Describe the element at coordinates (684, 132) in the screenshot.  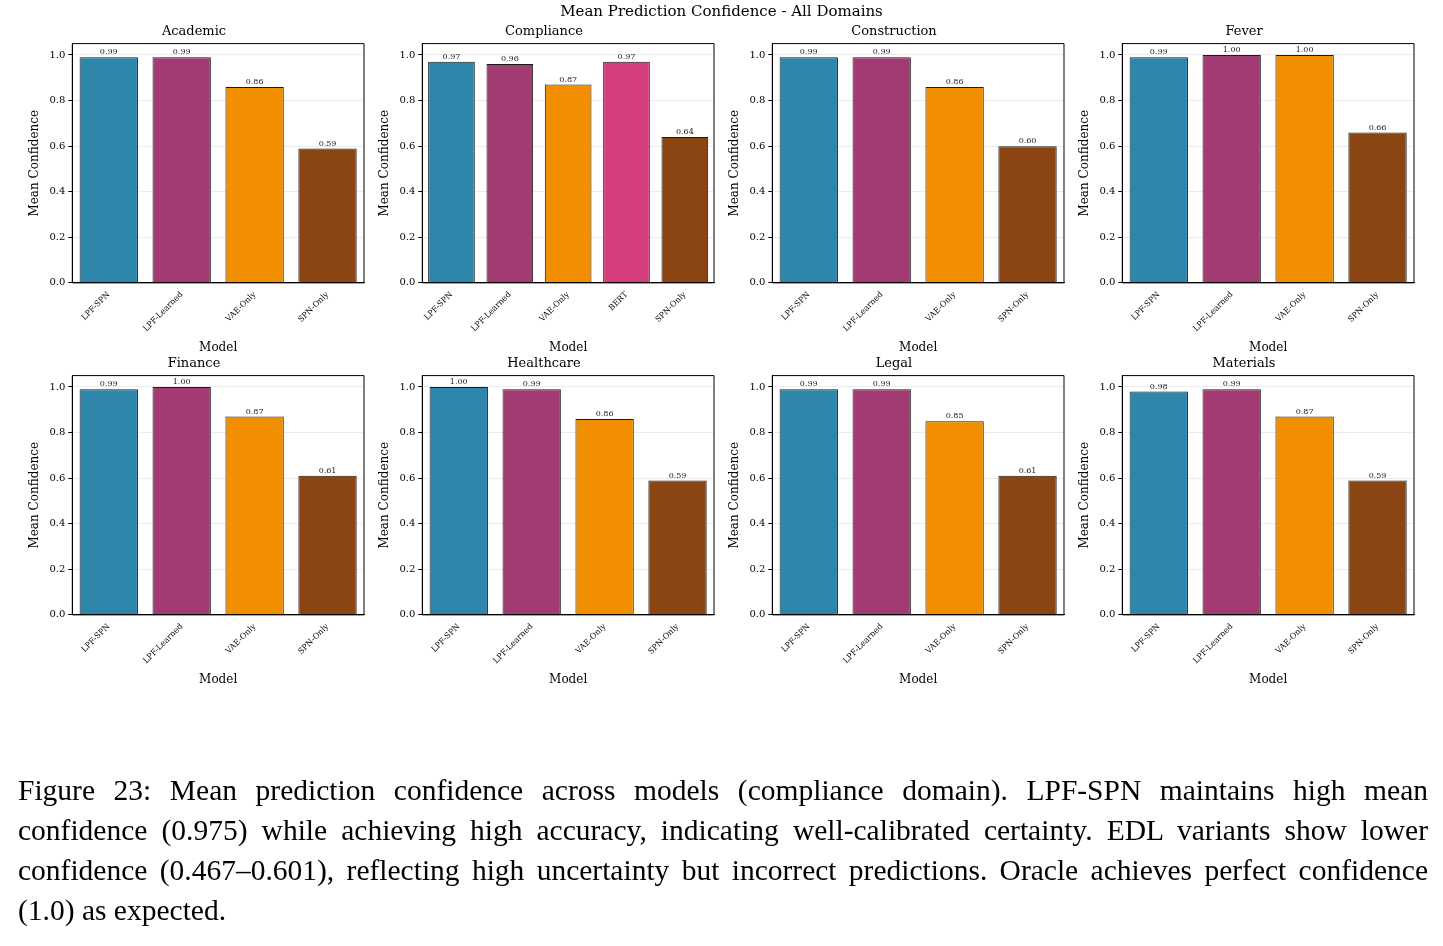
I see `data-label: 0.64` at that location.